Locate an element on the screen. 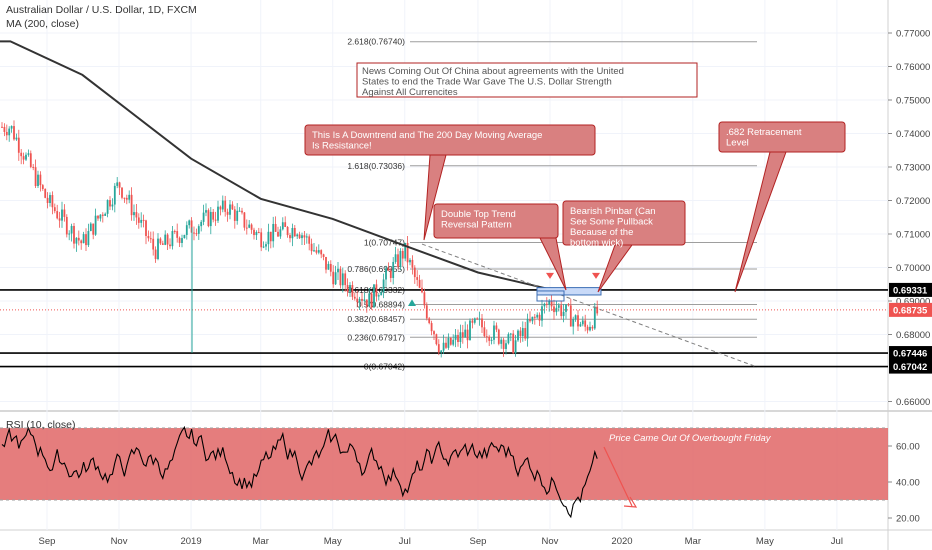 Image resolution: width=932 pixels, height=550 pixels. rsi-label: RSI (10, close) is located at coordinates (40, 425).